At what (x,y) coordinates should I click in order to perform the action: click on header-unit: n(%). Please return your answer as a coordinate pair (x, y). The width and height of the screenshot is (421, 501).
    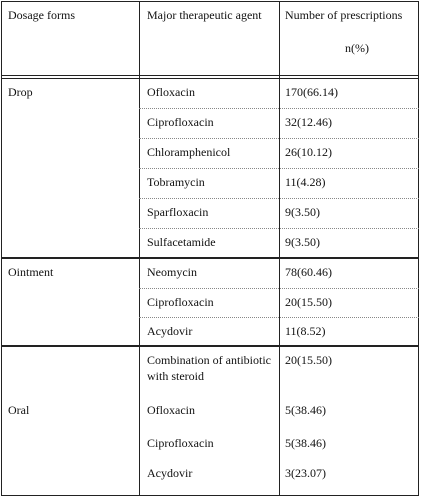
    Looking at the image, I should click on (357, 48).